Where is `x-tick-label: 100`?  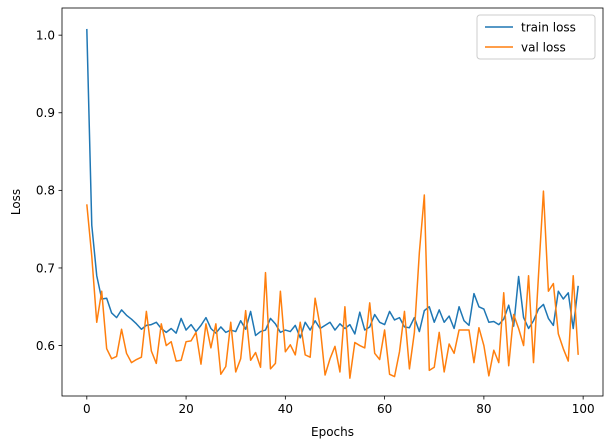
x-tick-label: 100 is located at coordinates (583, 409).